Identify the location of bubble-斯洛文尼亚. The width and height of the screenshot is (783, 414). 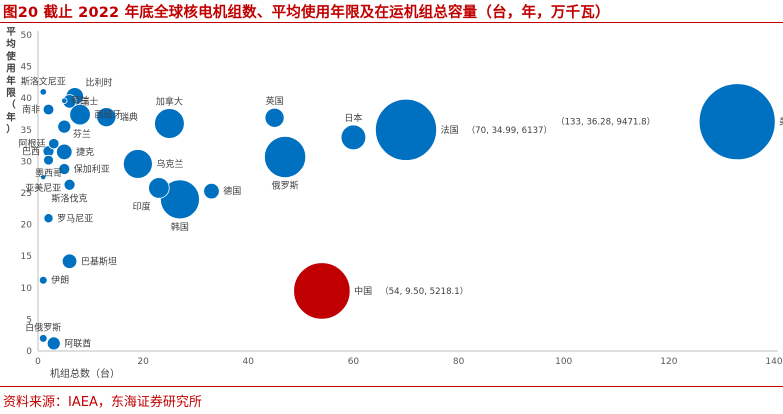
(43, 92).